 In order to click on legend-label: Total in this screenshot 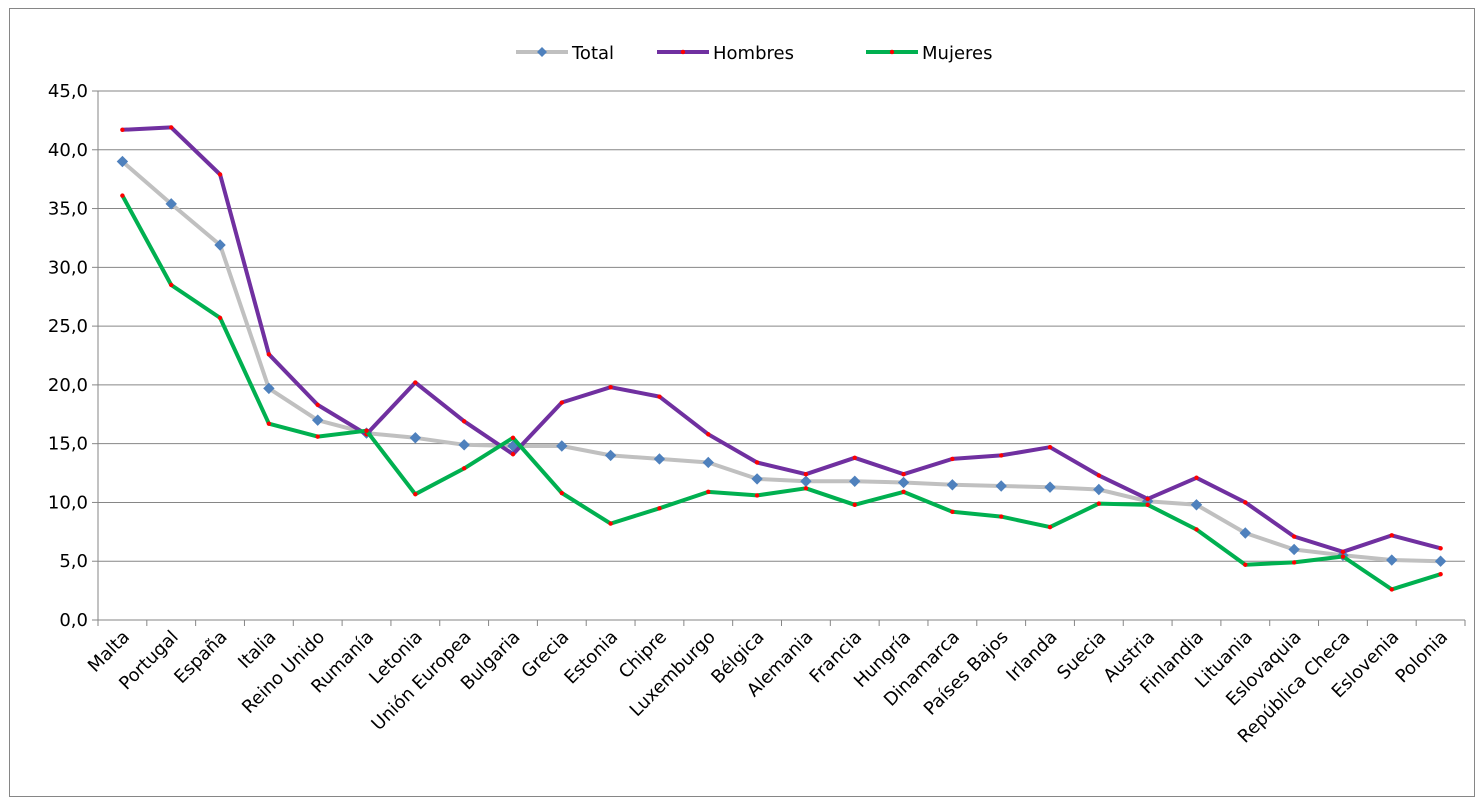, I will do `click(592, 53)`.